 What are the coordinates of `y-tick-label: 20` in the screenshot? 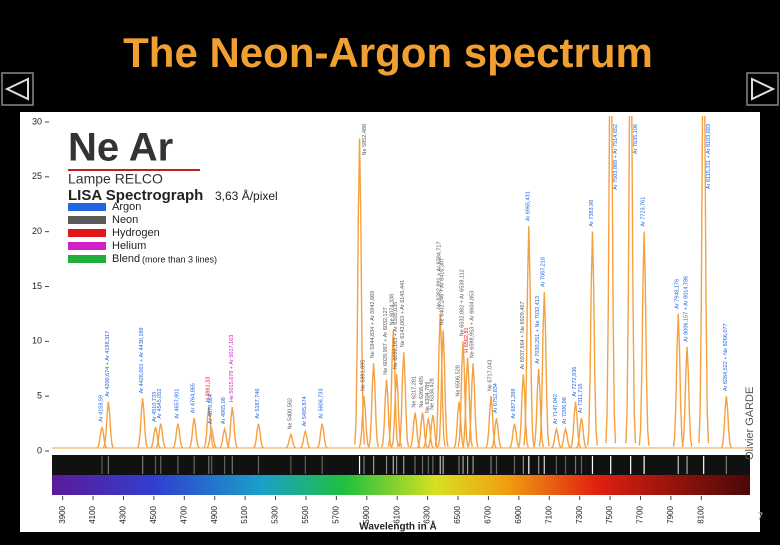 It's located at (37, 231).